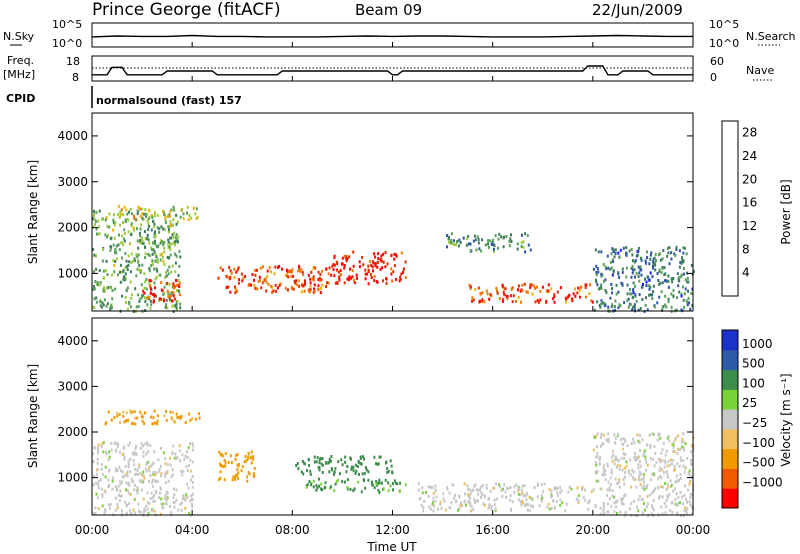  I want to click on date-label: 22/Jun/2009, so click(637, 10).